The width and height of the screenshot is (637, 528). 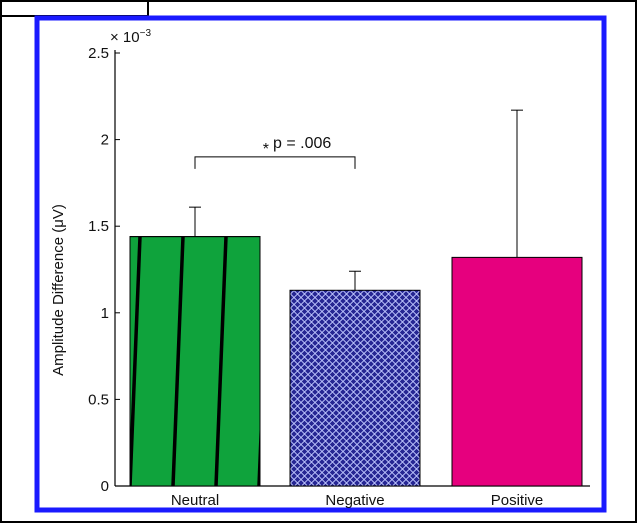 What do you see at coordinates (355, 388) in the screenshot?
I see `bar-negative` at bounding box center [355, 388].